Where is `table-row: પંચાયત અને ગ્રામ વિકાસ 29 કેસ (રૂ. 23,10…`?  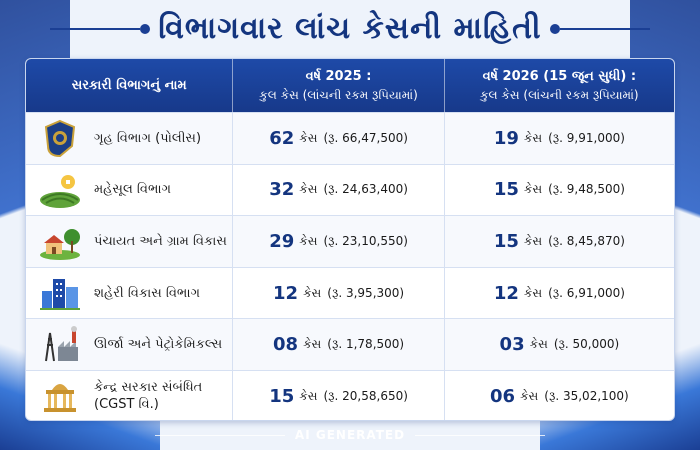
table-row: પંચાયત અને ગ્રામ વિકાસ 29 કેસ (રૂ. 23,10… is located at coordinates (350, 241).